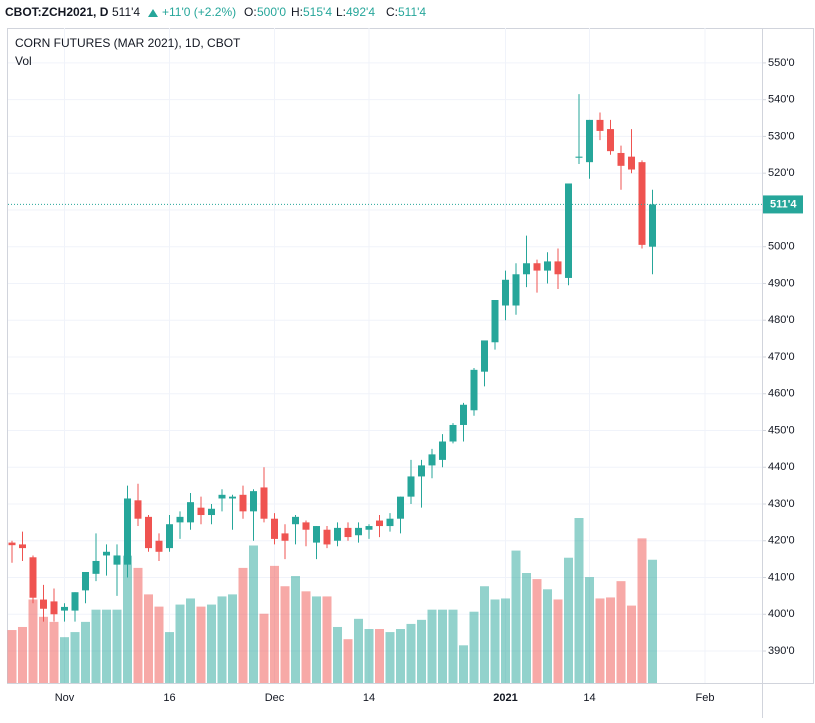 The height and width of the screenshot is (723, 815). Describe the element at coordinates (275, 698) in the screenshot. I see `x-tick-label: Dec` at that location.